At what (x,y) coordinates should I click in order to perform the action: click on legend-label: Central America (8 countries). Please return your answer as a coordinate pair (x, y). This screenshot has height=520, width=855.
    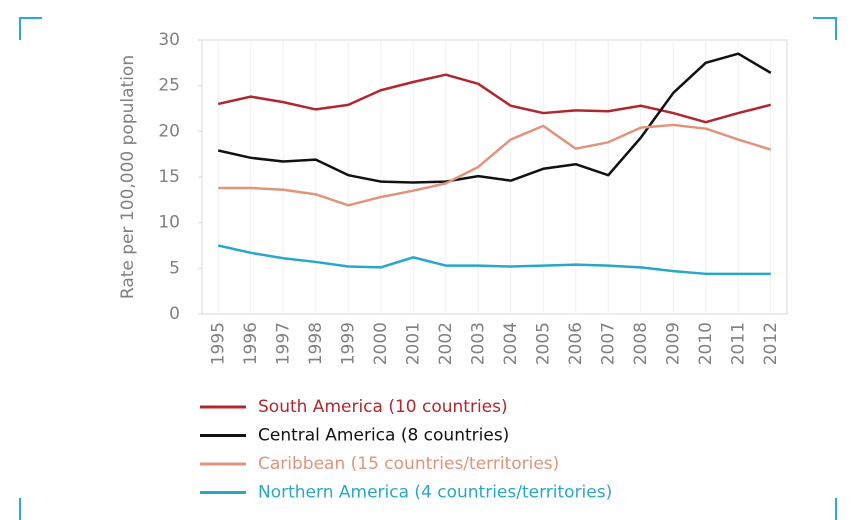
    Looking at the image, I should click on (383, 436).